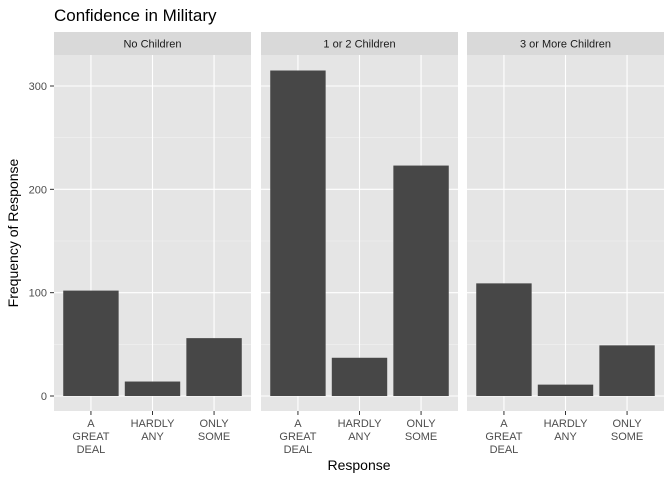 The image size is (672, 480). I want to click on y-tick-label: 300, so click(38, 87).